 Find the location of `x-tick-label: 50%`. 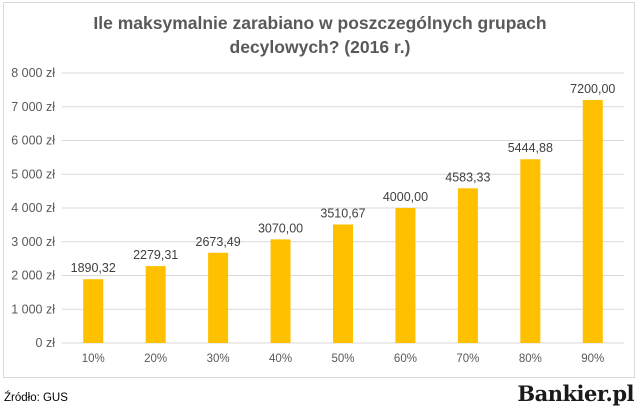

x-tick-label: 50% is located at coordinates (342, 359).